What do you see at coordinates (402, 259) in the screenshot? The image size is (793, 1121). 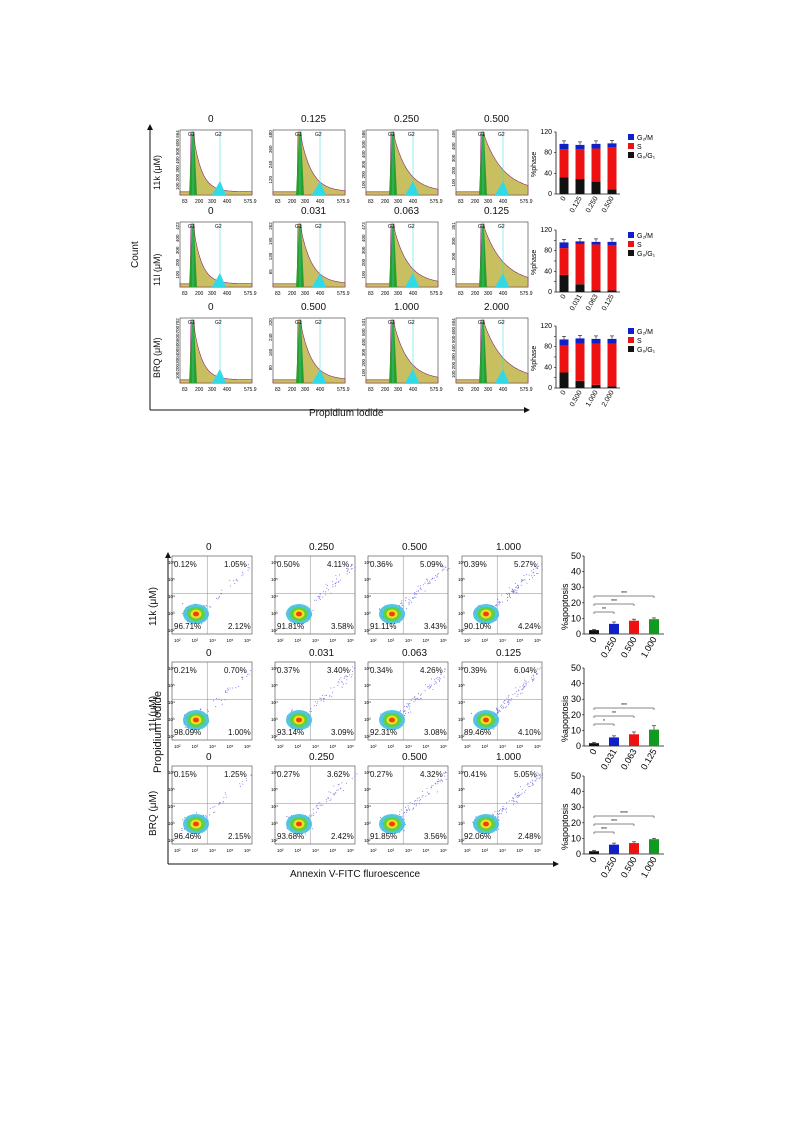 I see `histogram-plot: G1 G2 83 200 300 400 575.9 100 200 300 400 473` at bounding box center [402, 259].